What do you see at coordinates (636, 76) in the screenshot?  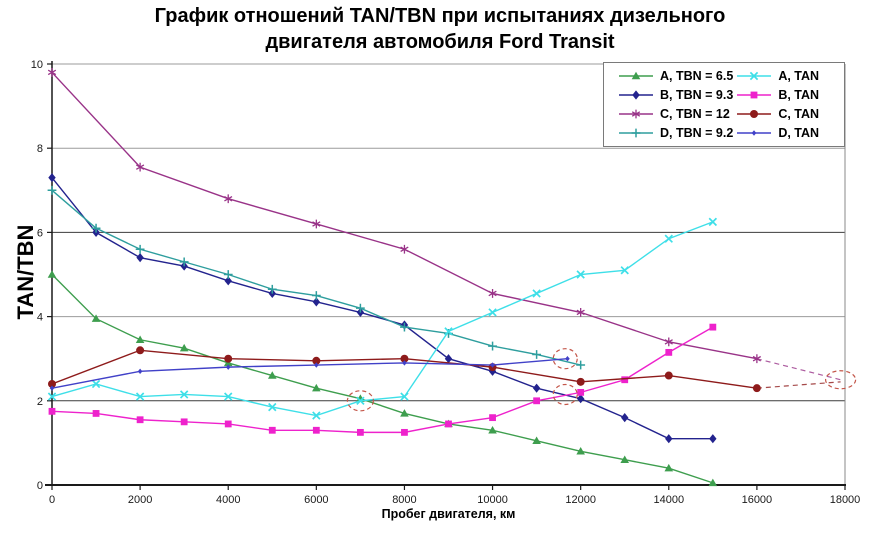 I see `legend-marker-a-tbn-icon` at bounding box center [636, 76].